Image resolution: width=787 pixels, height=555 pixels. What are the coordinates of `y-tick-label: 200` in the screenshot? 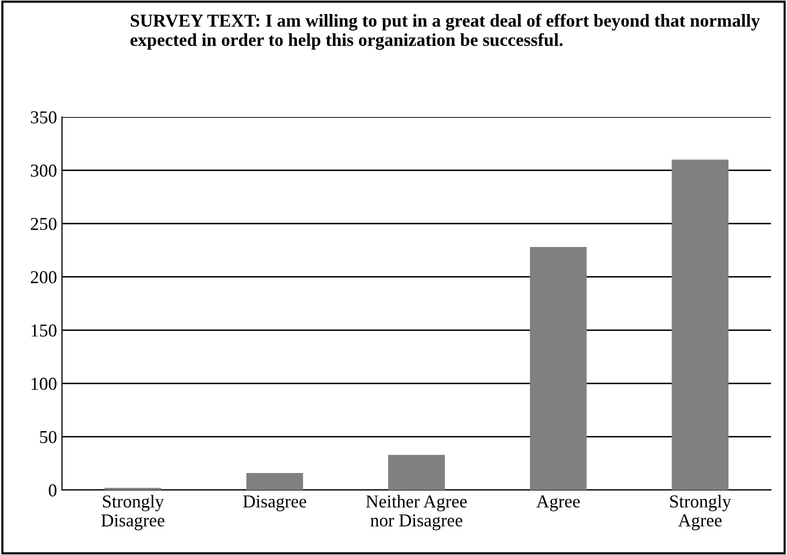 It's located at (43, 277).